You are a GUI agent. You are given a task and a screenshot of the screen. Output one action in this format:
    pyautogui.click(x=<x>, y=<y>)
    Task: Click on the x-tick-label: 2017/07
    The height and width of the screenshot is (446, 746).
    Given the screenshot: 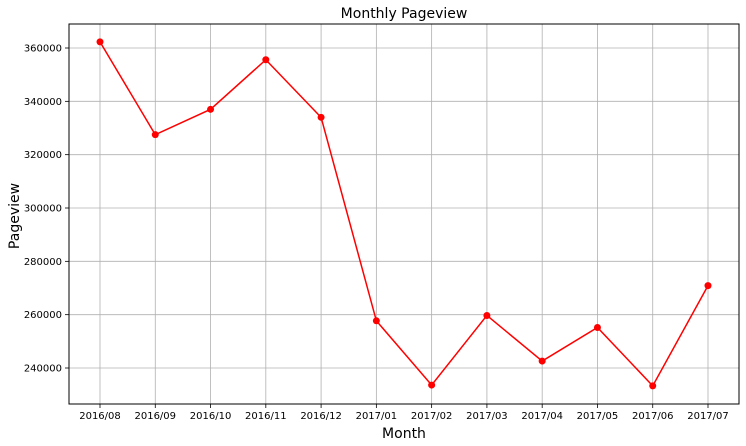 What is the action you would take?
    pyautogui.click(x=708, y=416)
    